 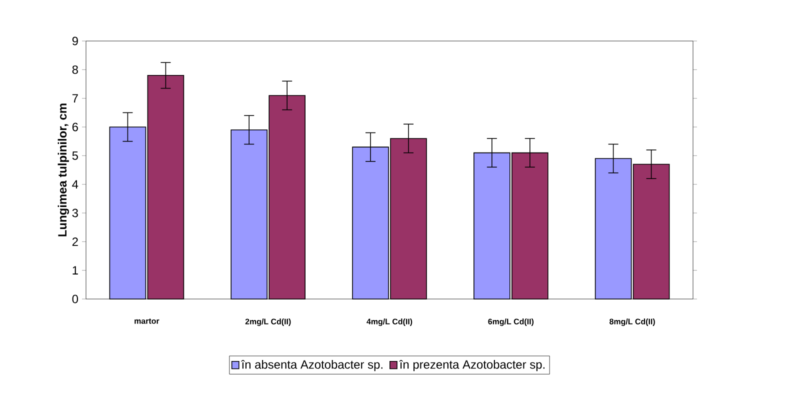 What do you see at coordinates (75, 184) in the screenshot?
I see `y-tick-label: 4` at bounding box center [75, 184].